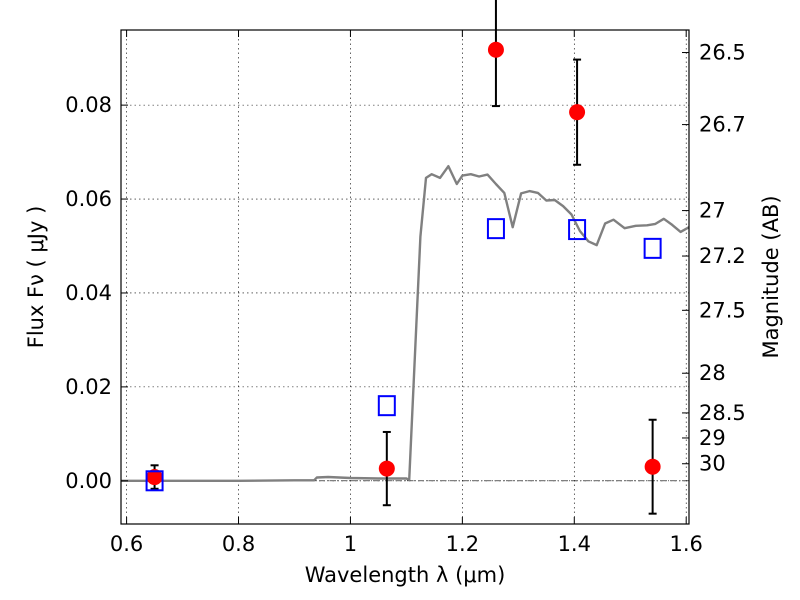  What do you see at coordinates (771, 276) in the screenshot?
I see `y2-axis-label: Magnitude (AB)` at bounding box center [771, 276].